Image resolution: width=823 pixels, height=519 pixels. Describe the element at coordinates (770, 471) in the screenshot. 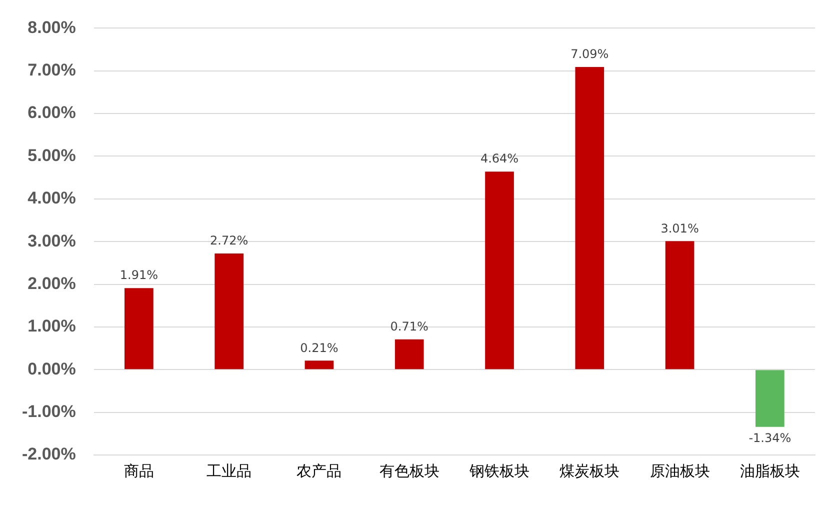

I see `x-tick-label: 油脂板块` at that location.